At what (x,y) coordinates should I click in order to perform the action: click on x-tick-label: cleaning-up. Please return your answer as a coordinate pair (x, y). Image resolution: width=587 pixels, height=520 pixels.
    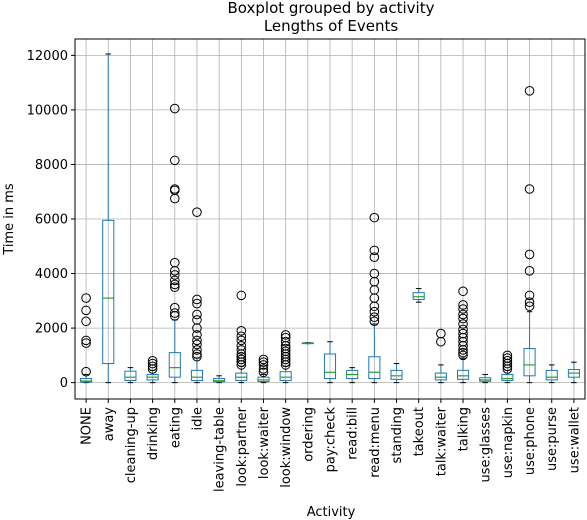
    Looking at the image, I should click on (131, 445).